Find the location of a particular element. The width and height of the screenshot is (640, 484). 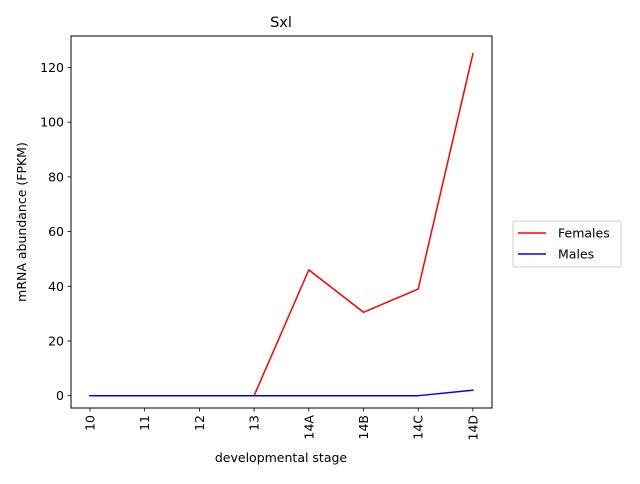

x-tick-label: 10 is located at coordinates (90, 423).